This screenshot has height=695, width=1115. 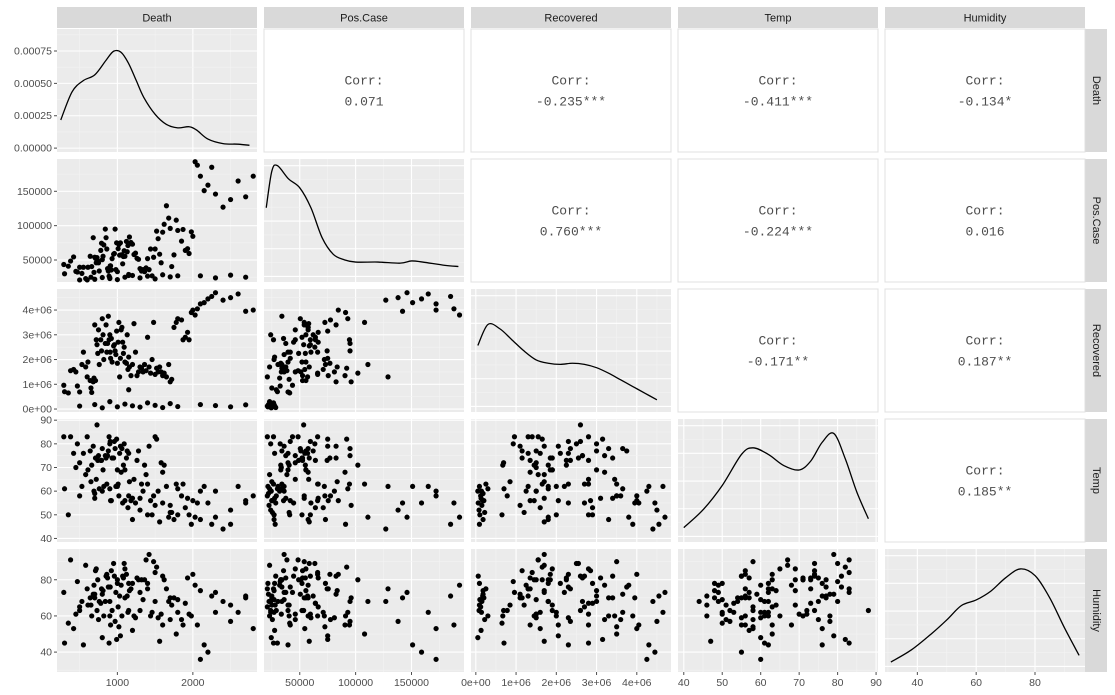 What do you see at coordinates (985, 615) in the screenshot?
I see `density-curve-humidity` at bounding box center [985, 615].